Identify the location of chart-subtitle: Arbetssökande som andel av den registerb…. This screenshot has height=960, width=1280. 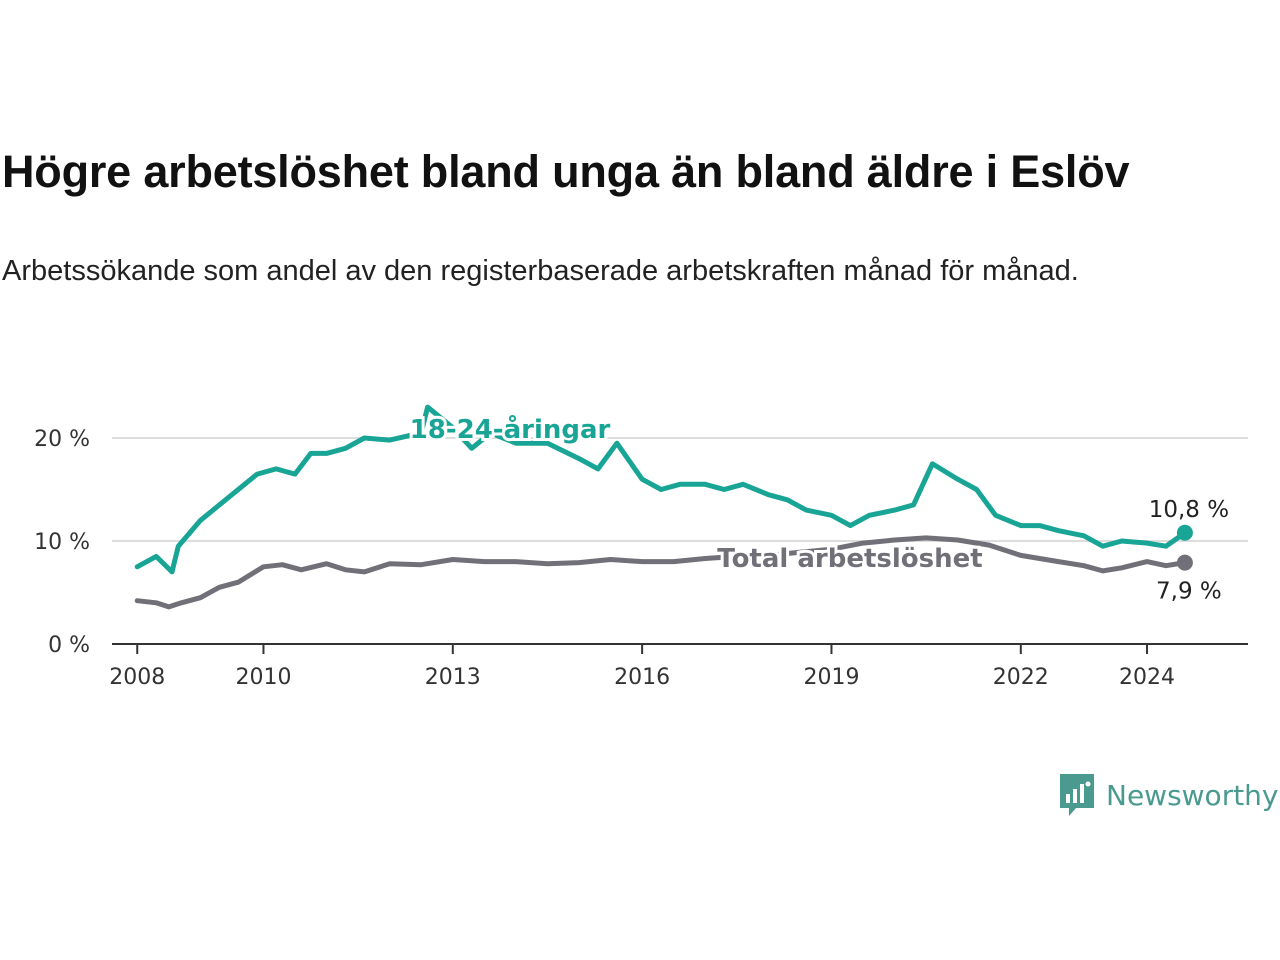
(540, 271).